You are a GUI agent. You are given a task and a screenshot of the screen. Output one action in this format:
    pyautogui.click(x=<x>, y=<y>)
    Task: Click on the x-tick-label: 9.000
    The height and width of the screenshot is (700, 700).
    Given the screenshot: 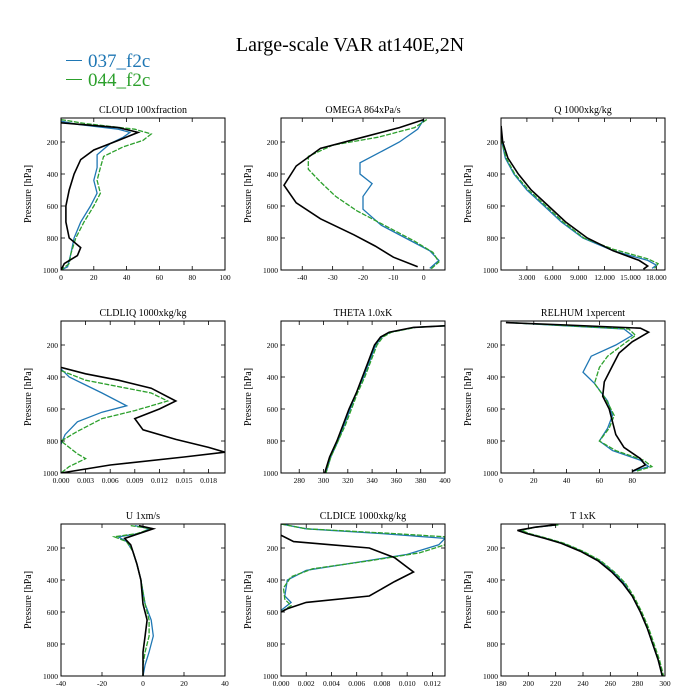 What is the action you would take?
    pyautogui.click(x=578, y=277)
    